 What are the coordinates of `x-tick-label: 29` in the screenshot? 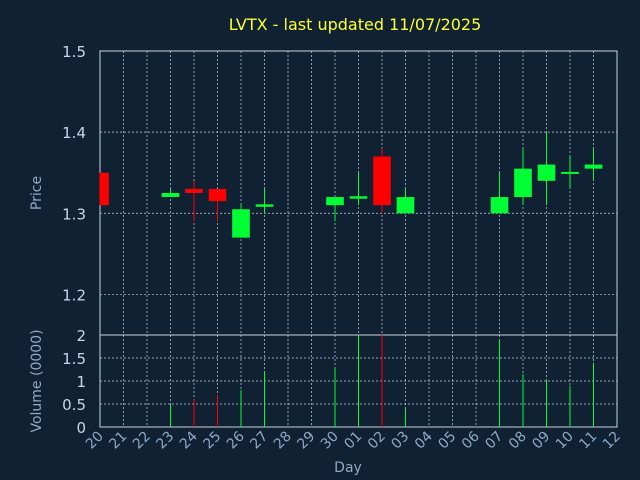 It's located at (306, 441).